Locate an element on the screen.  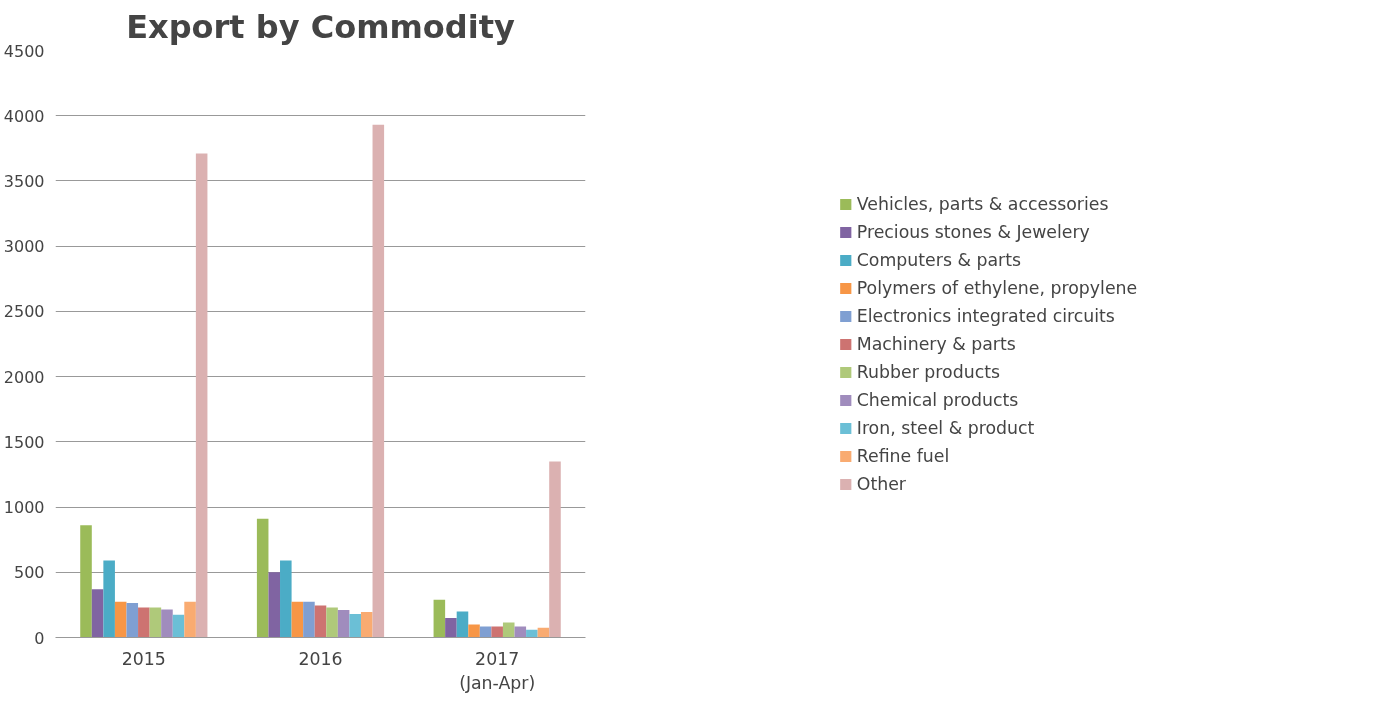
legend-label: Computers & parts is located at coordinates (939, 259).